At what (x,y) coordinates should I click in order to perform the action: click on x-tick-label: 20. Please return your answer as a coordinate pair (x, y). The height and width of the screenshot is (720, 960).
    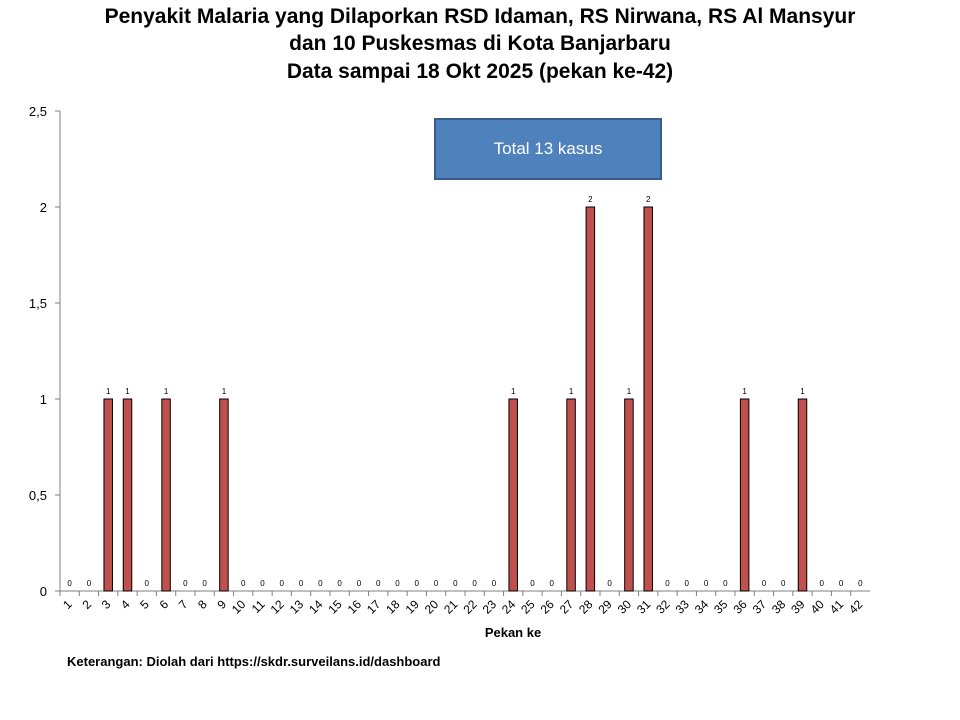
    Looking at the image, I should click on (432, 607).